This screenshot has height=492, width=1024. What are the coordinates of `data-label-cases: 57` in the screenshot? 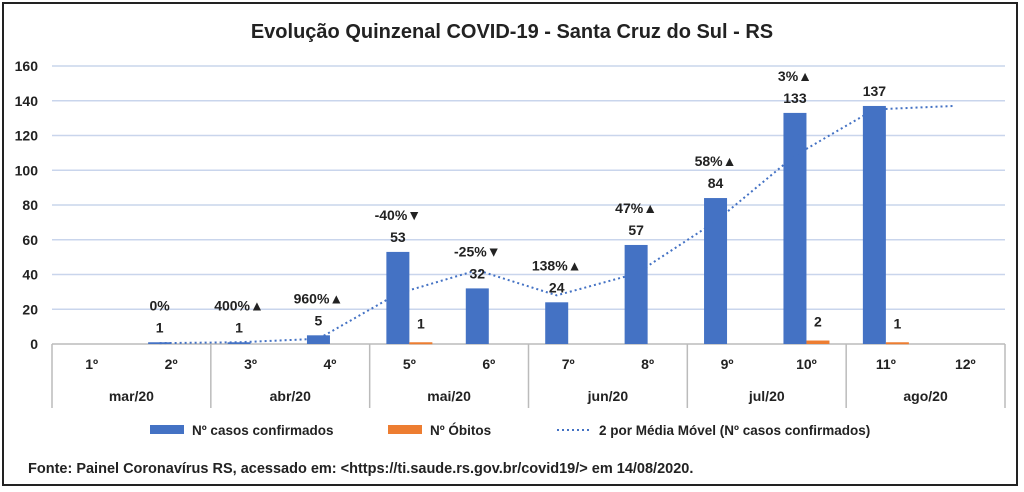 It's located at (636, 230).